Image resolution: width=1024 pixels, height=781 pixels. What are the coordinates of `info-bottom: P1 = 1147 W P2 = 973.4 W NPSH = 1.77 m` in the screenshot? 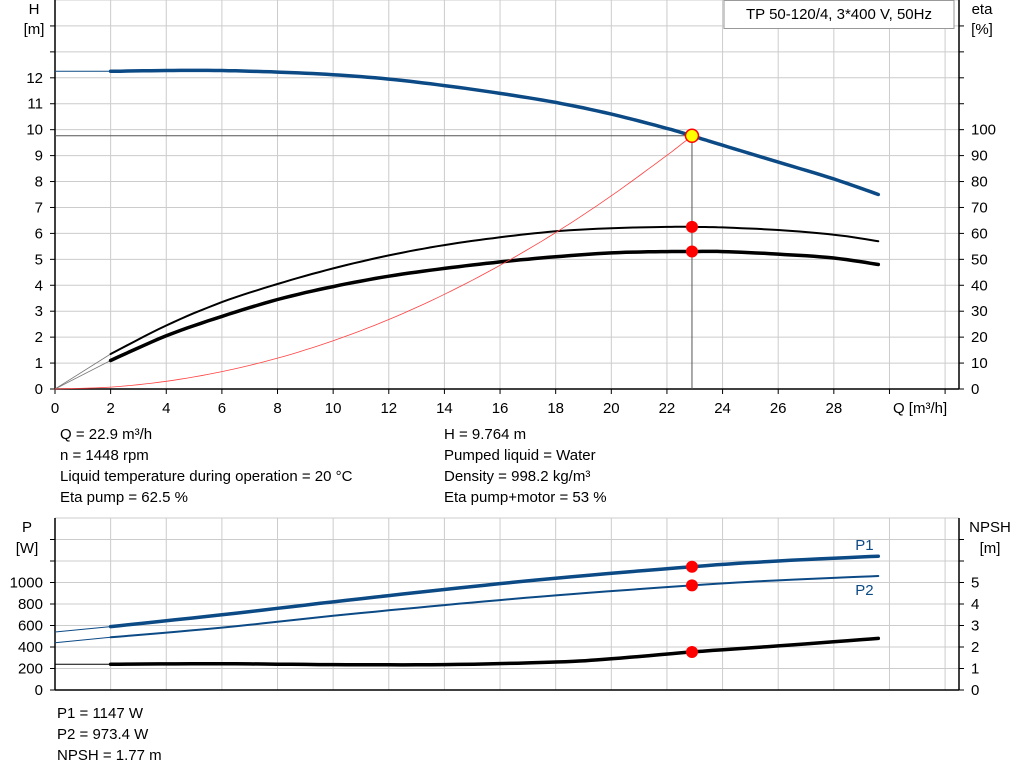 It's located at (109, 734).